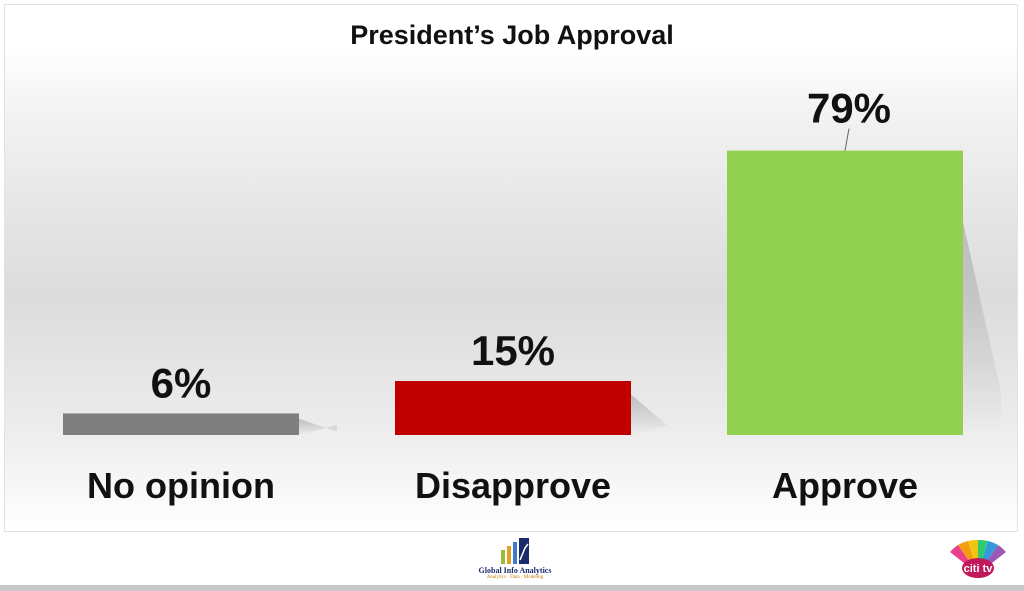 The width and height of the screenshot is (1024, 591). Describe the element at coordinates (512, 588) in the screenshot. I see `footer-bar` at that location.